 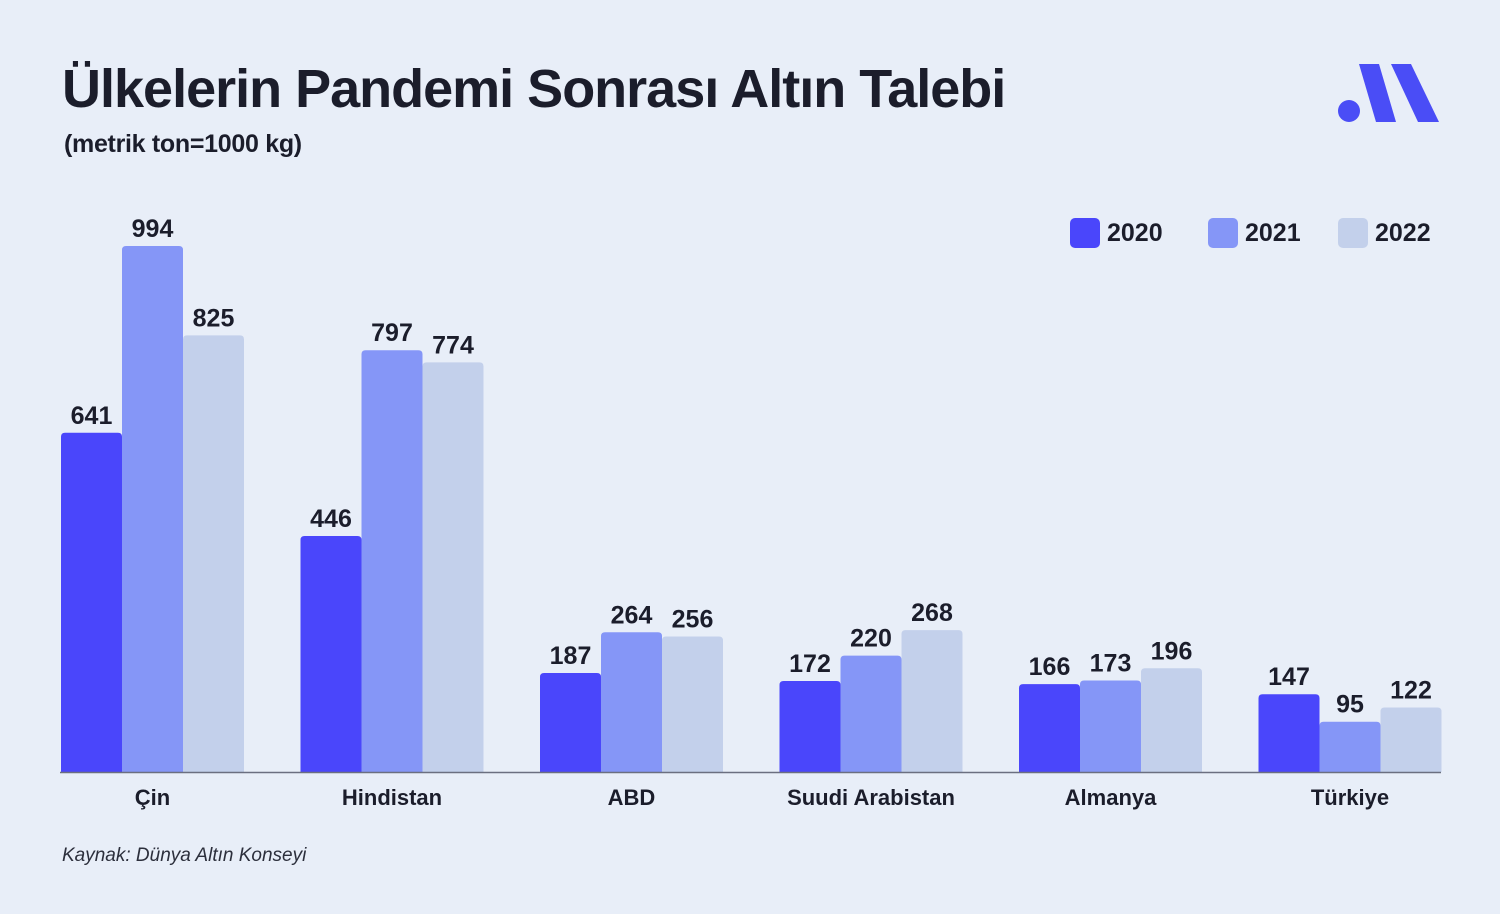 What do you see at coordinates (453, 567) in the screenshot?
I see `bar-hindistan-2022` at bounding box center [453, 567].